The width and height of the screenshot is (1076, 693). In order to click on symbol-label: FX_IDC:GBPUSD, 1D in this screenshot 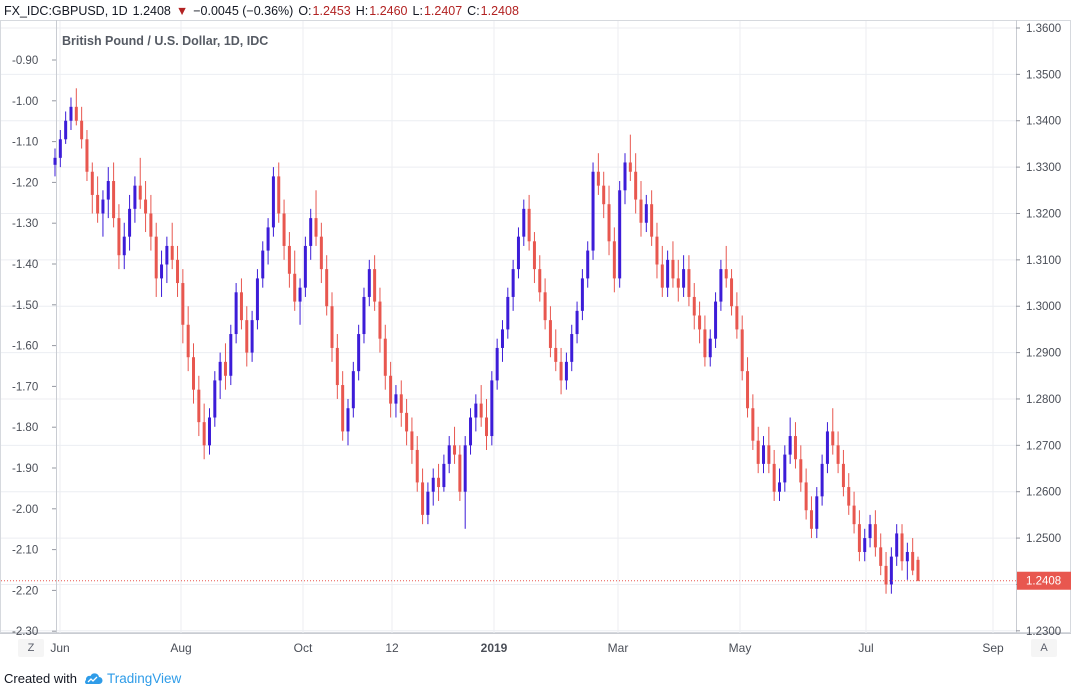, I will do `click(66, 11)`.